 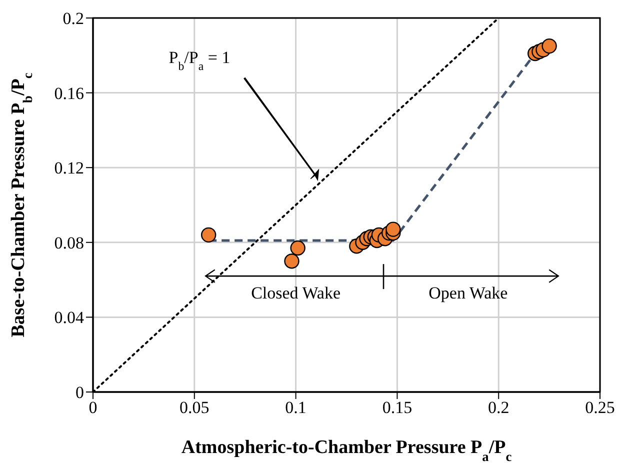 I want to click on x-tick-label: 0.15, so click(x=397, y=408).